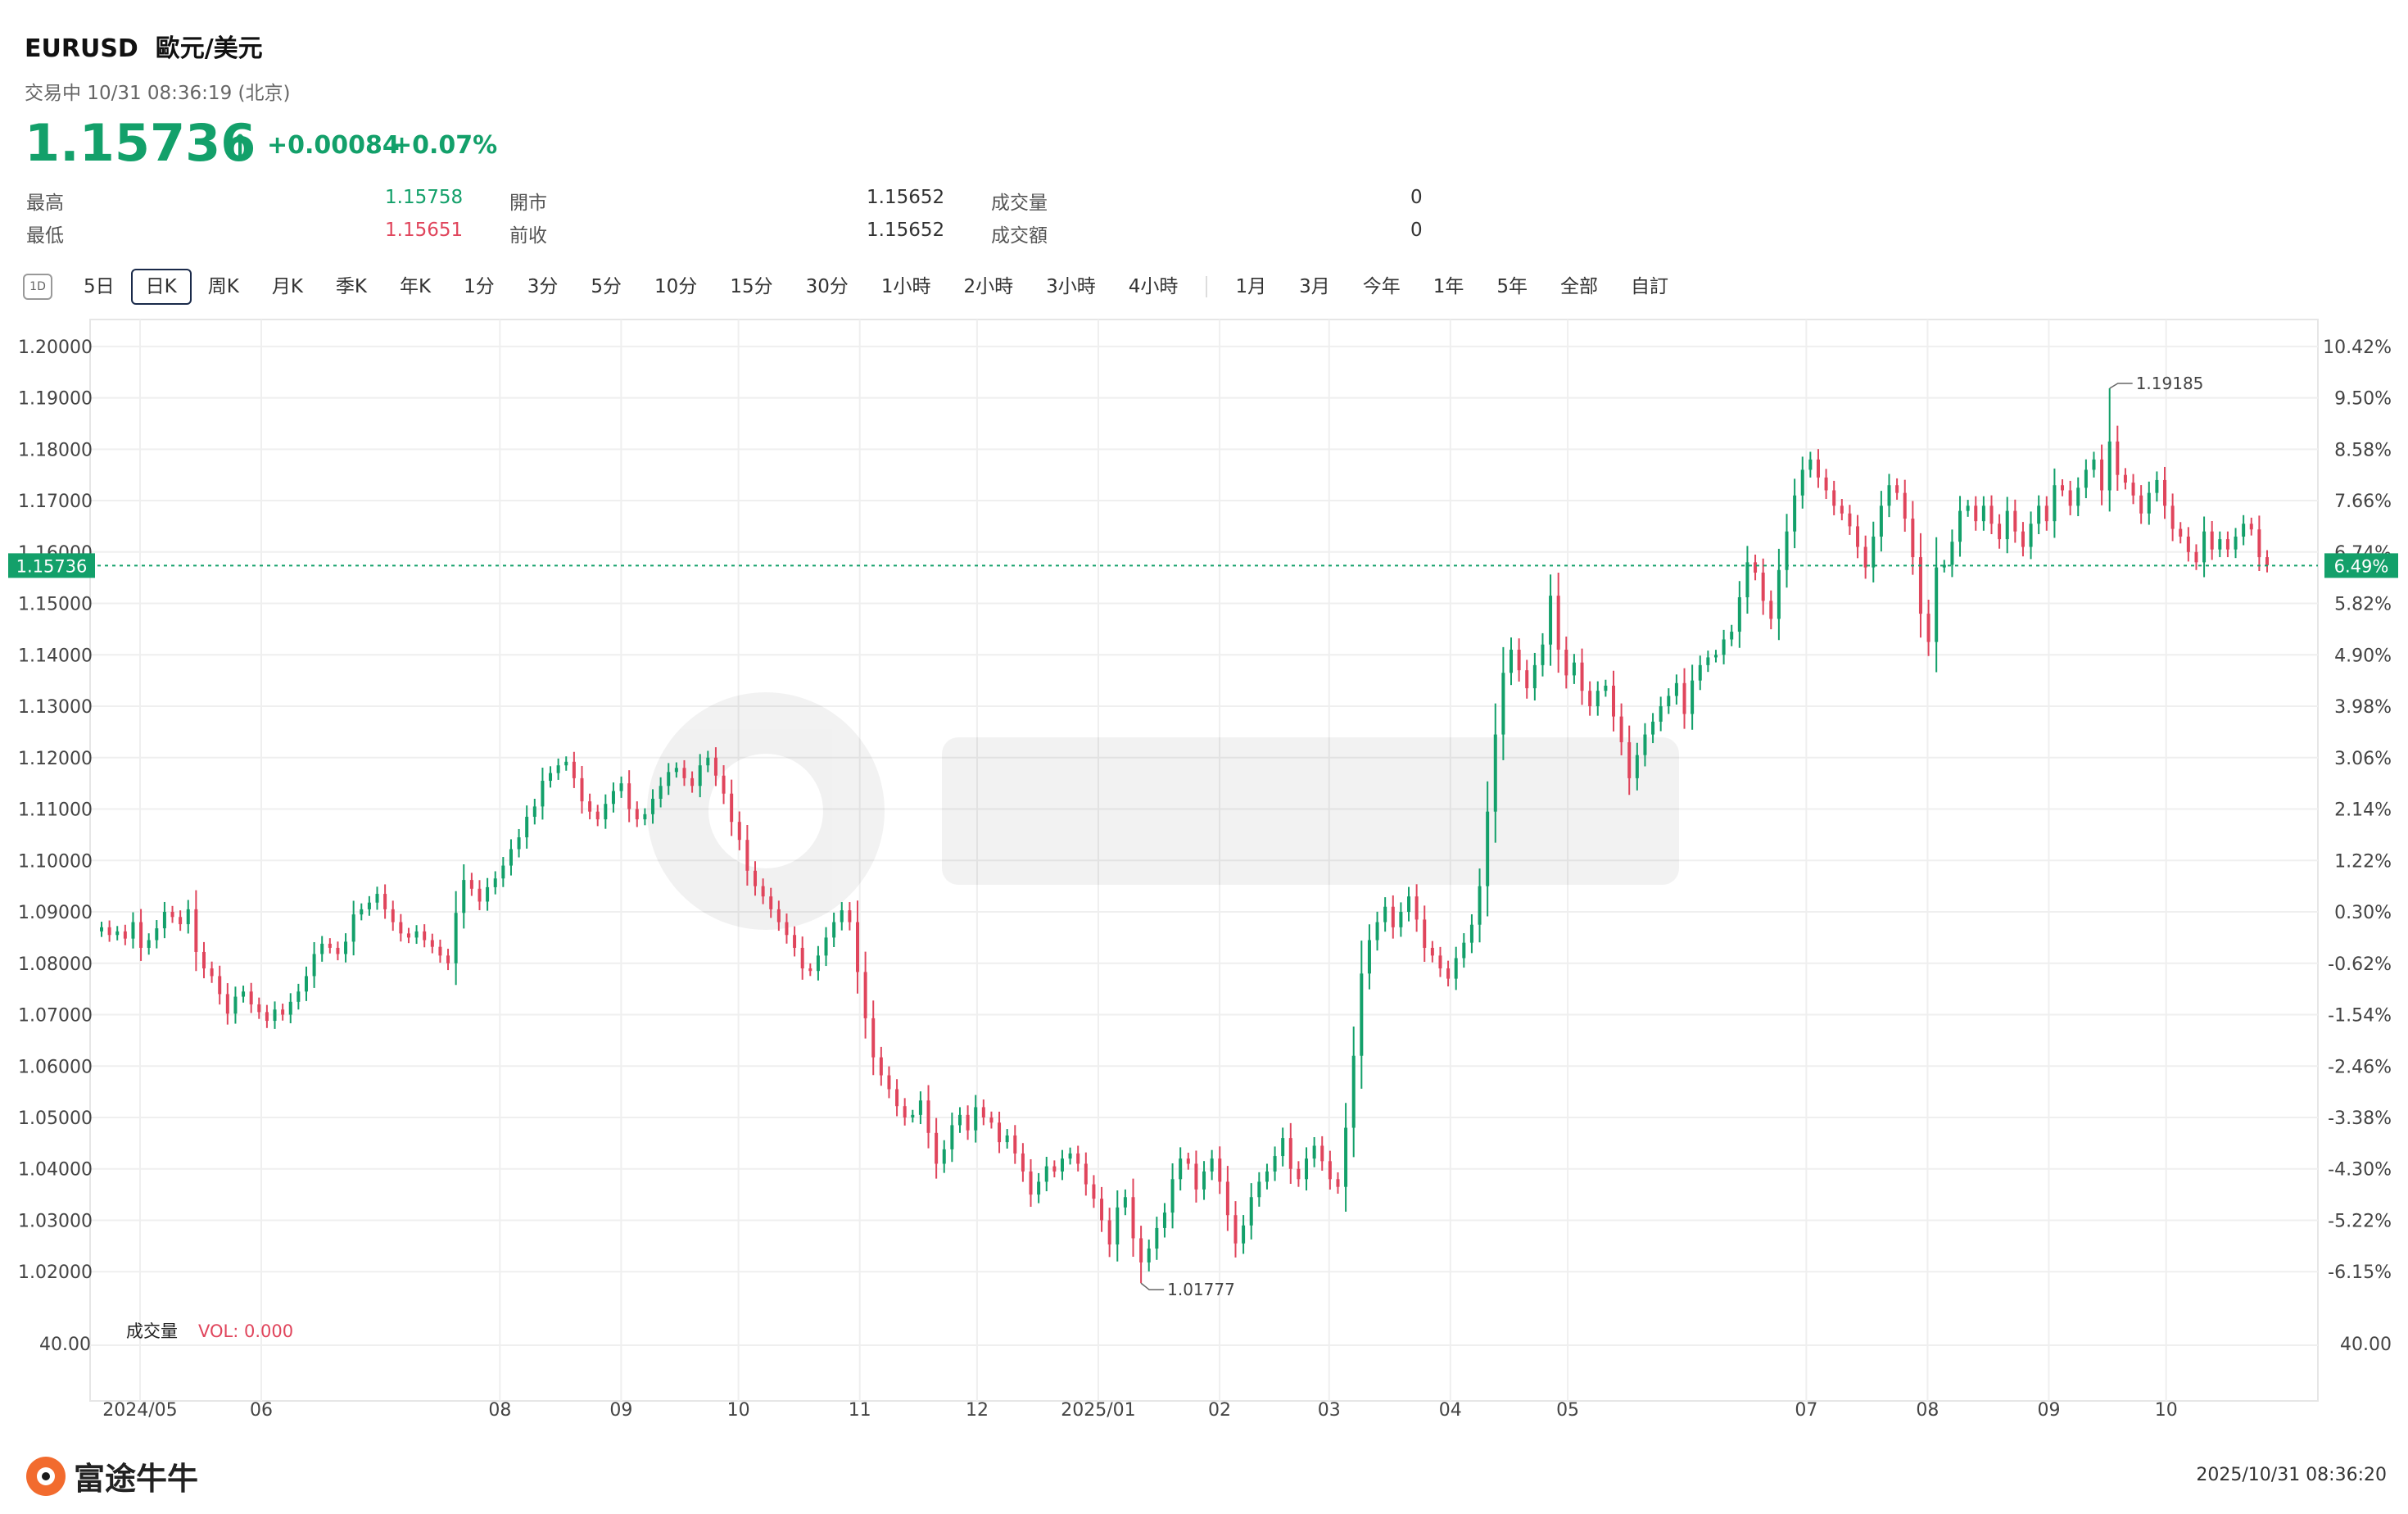  Describe the element at coordinates (1153, 286) in the screenshot. I see `period-4h: 4小時` at that location.